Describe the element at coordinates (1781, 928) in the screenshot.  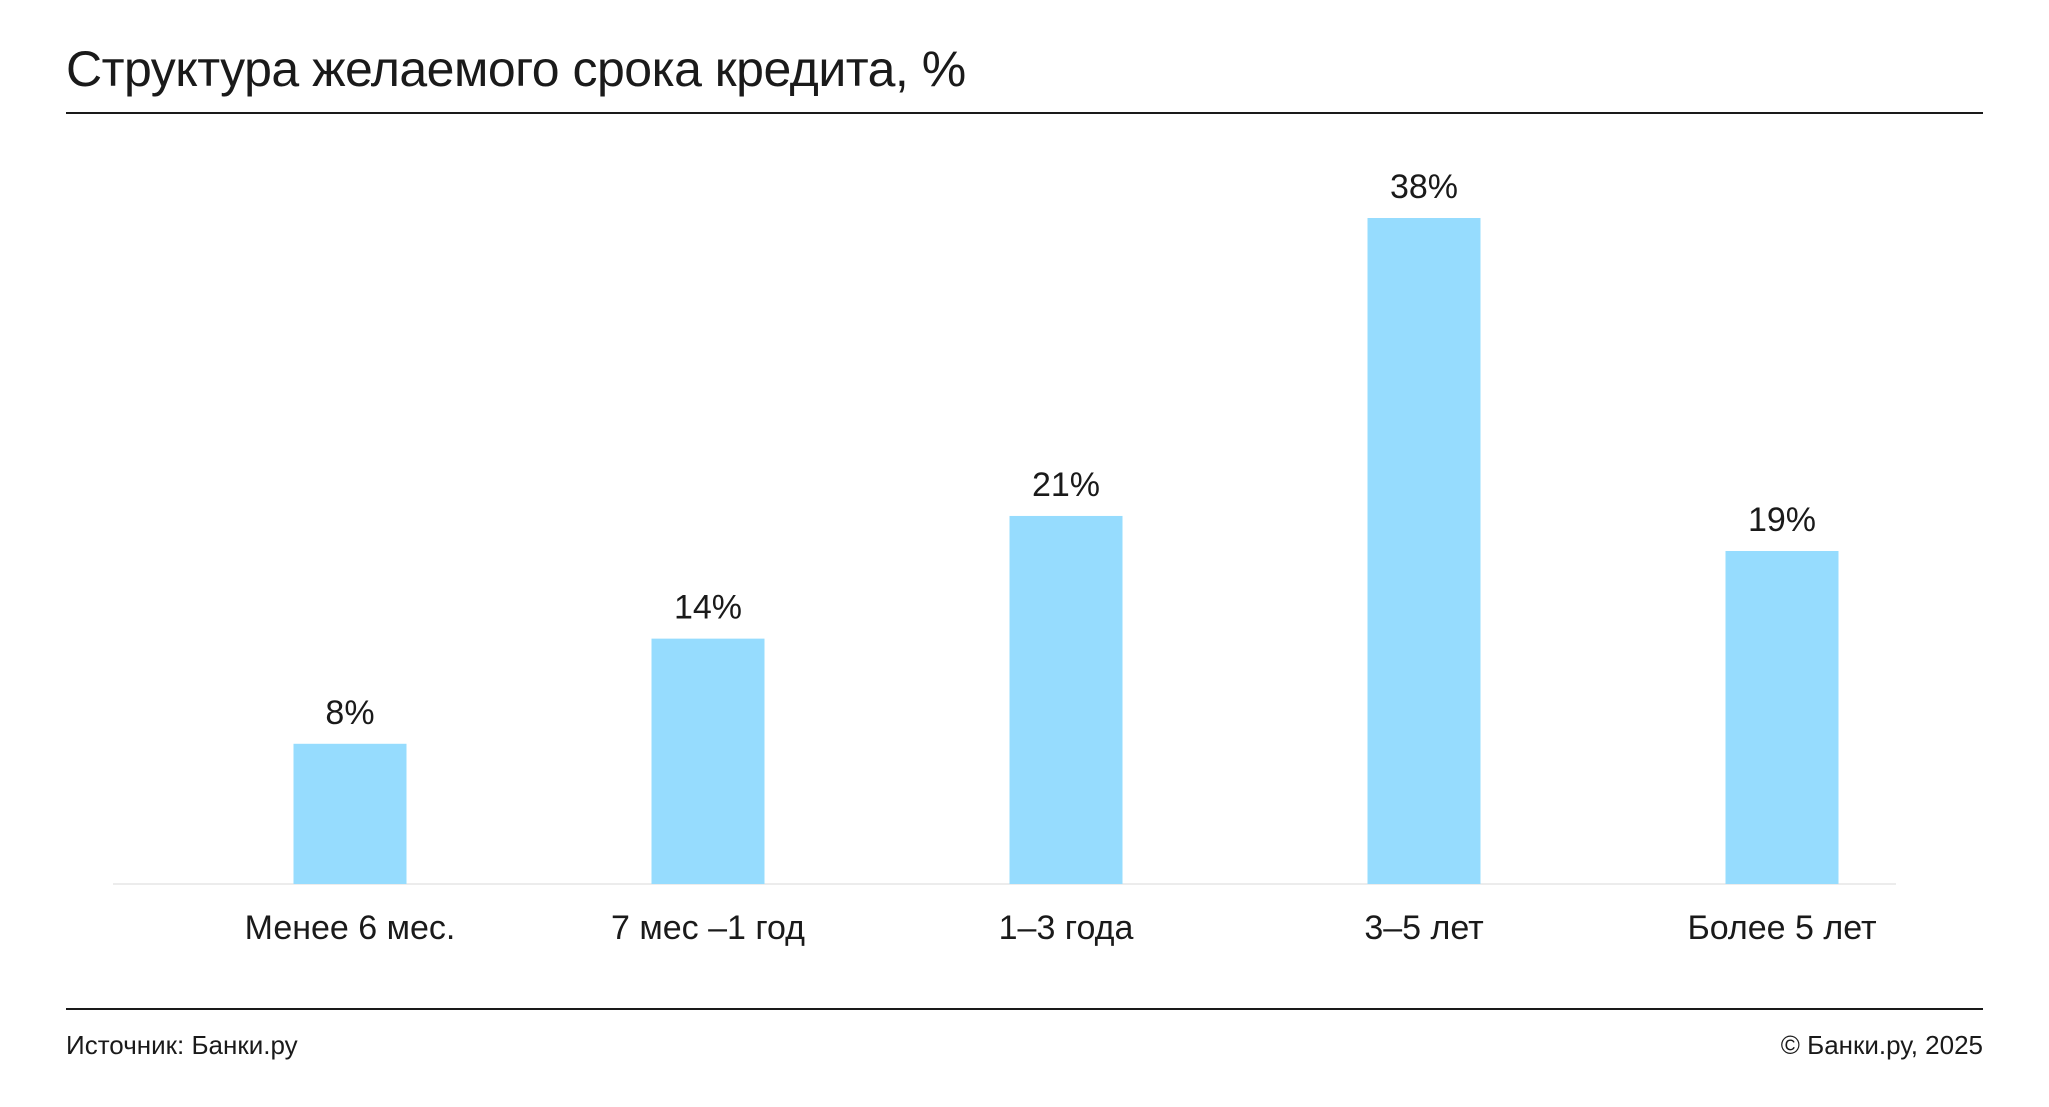
I see `category-label-5: Более 5 лет` at that location.